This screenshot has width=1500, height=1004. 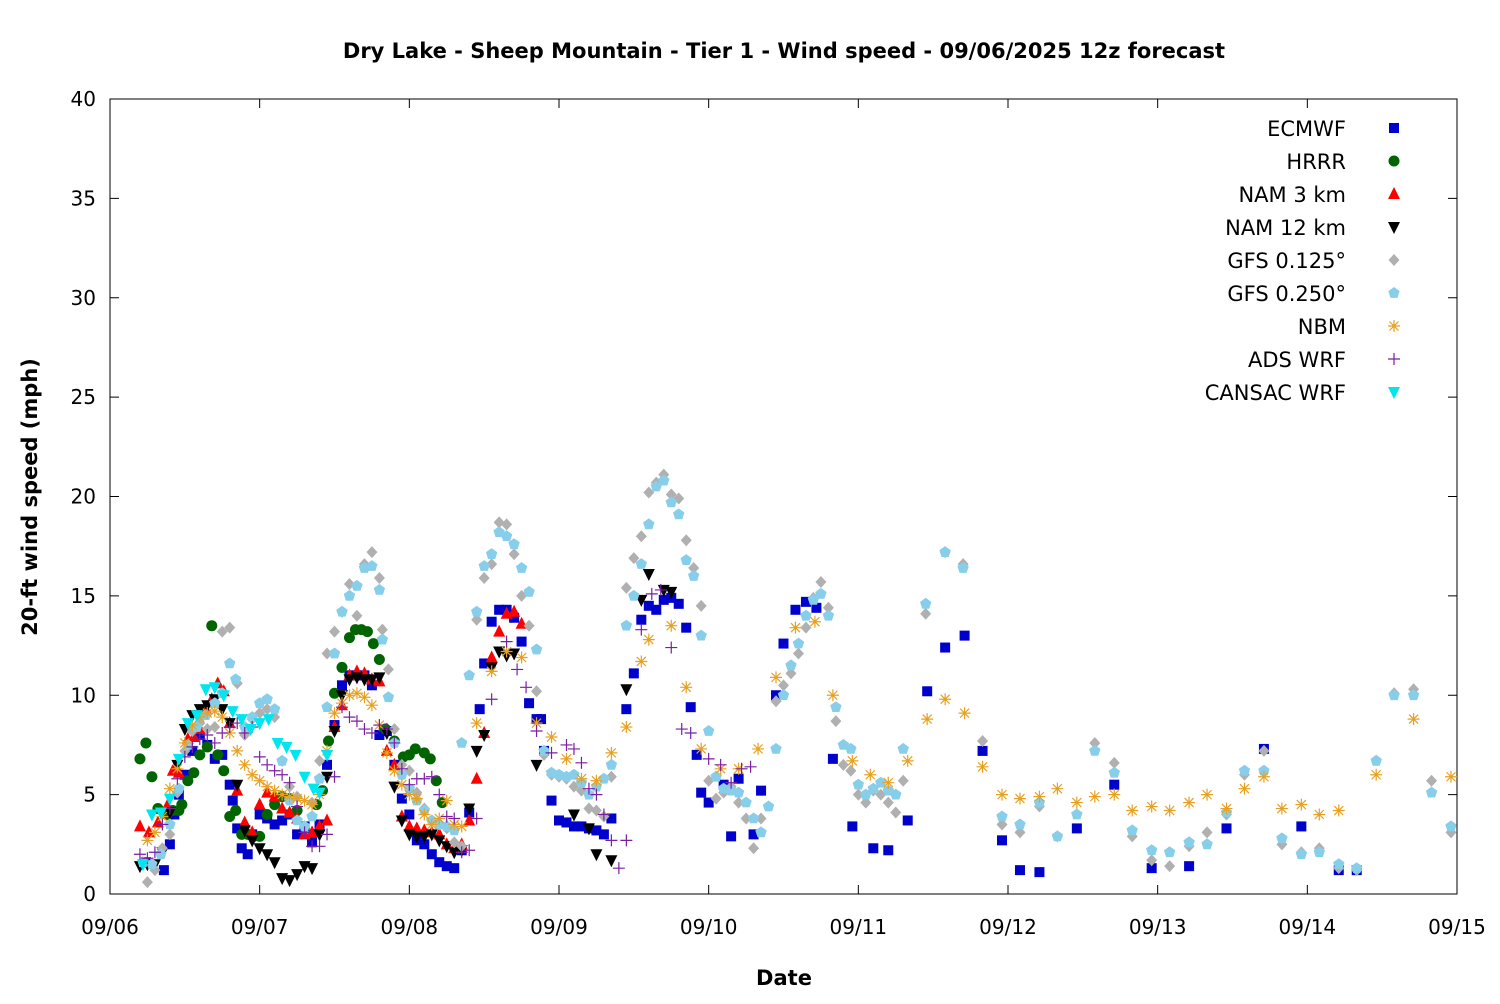 I want to click on legend-item-hrrr: HRRR, so click(x=1343, y=162).